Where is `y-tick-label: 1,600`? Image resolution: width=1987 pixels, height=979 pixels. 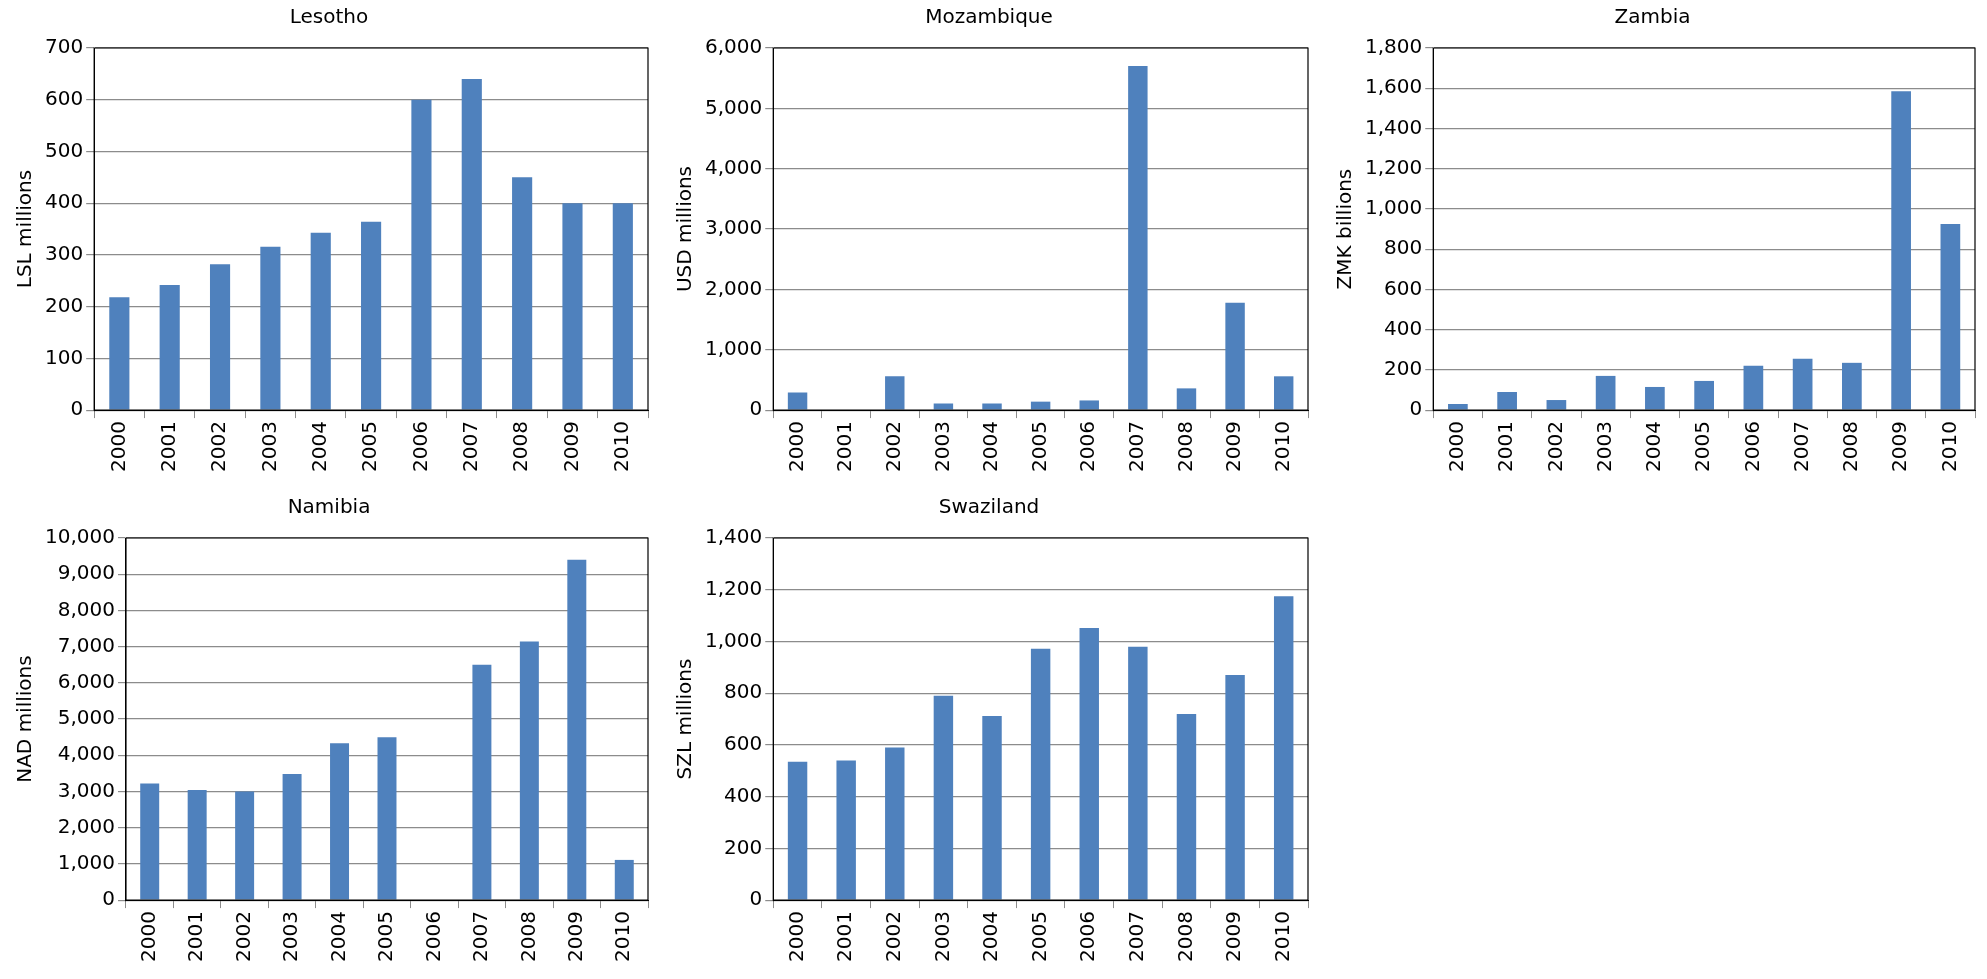
y-tick-label: 1,600 is located at coordinates (1393, 86).